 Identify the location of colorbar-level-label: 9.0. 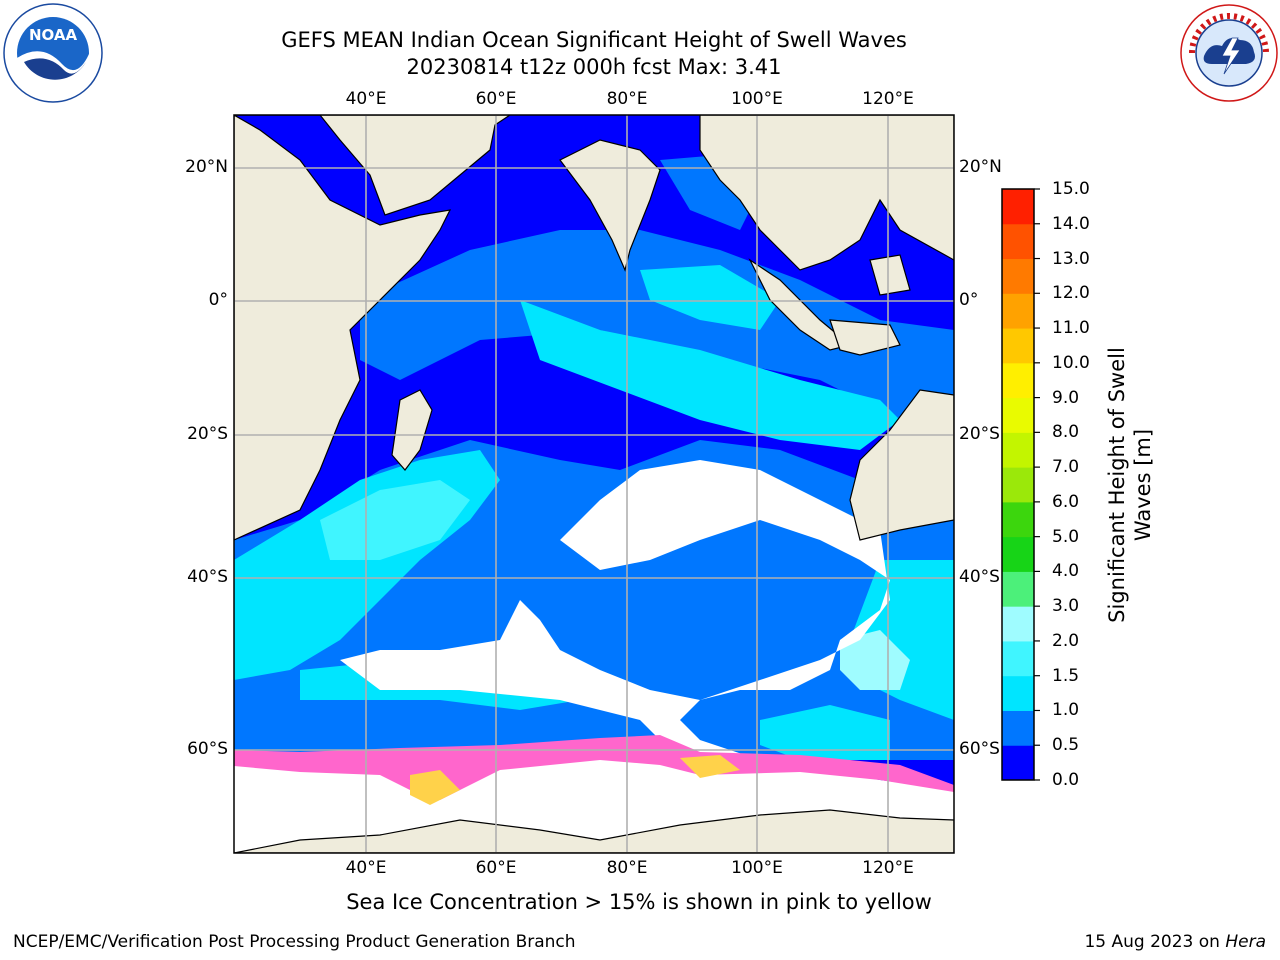
(1066, 397).